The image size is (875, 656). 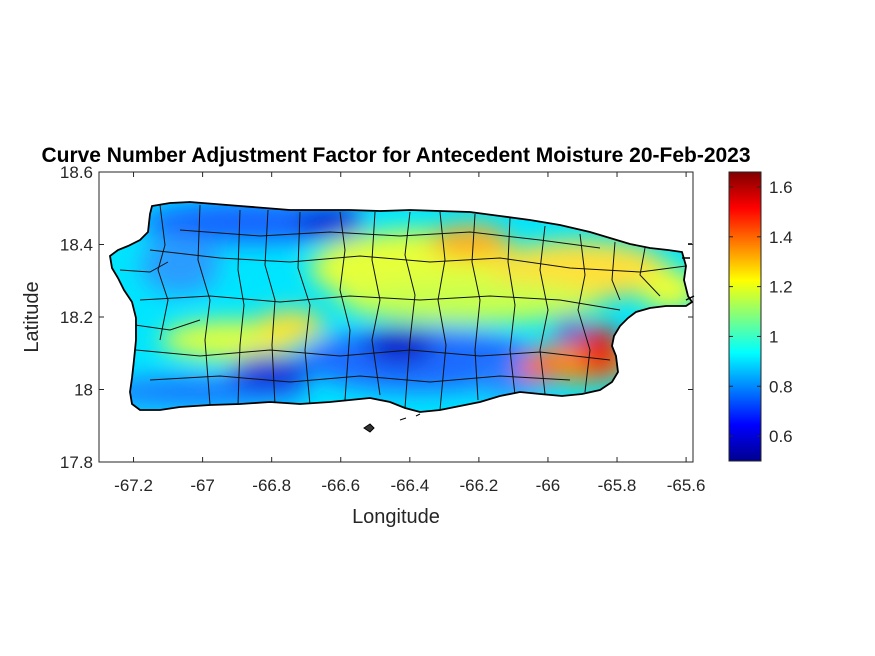 I want to click on colorbar-tick-label: 1.6, so click(x=781, y=187).